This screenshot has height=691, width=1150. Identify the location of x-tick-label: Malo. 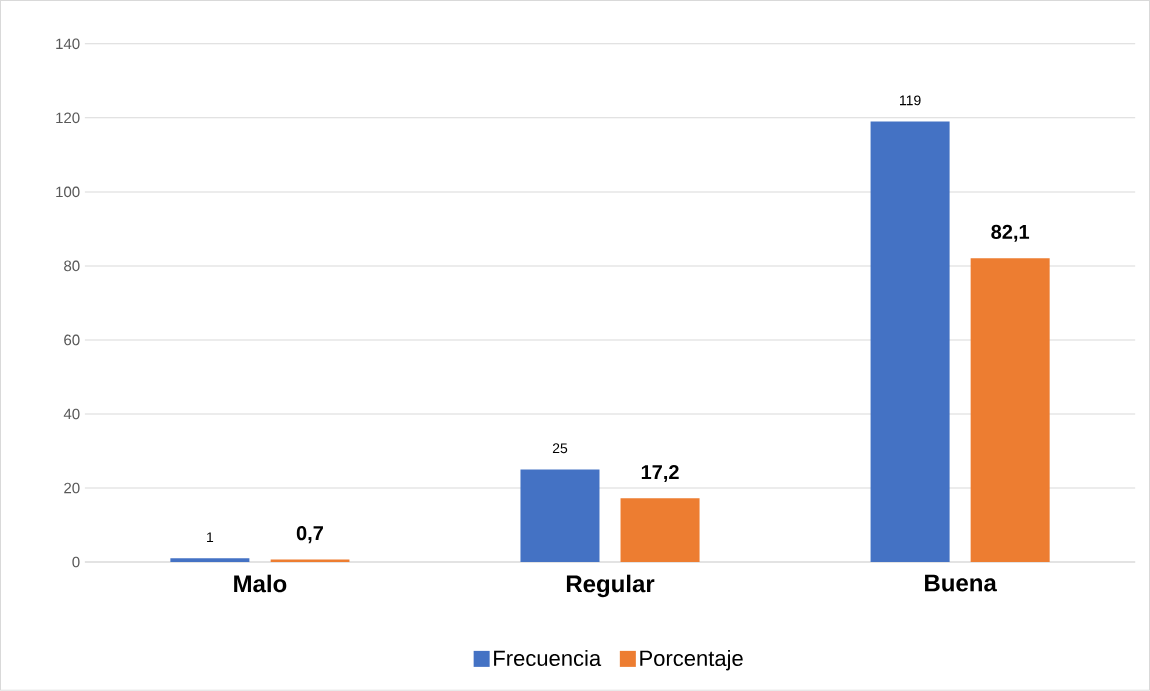
(260, 583).